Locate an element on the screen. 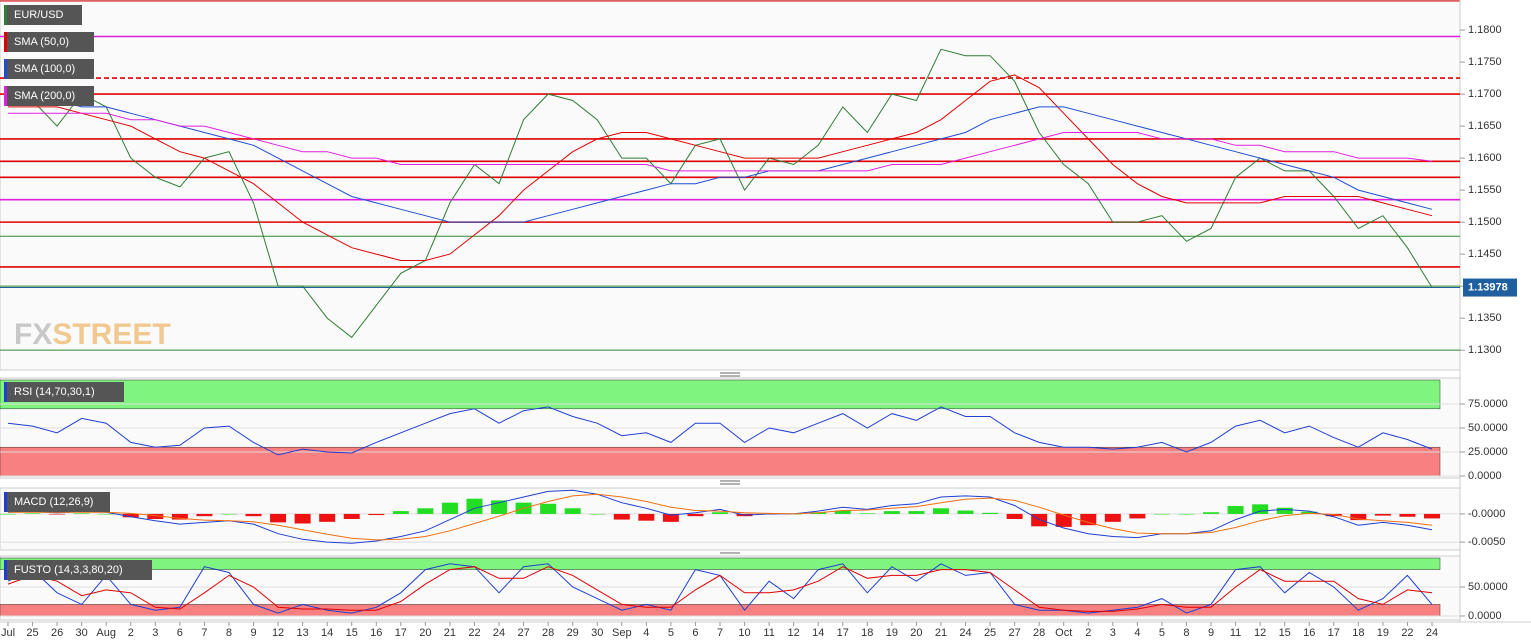 The width and height of the screenshot is (1531, 643). x-tick-label: 22 is located at coordinates (474, 633).